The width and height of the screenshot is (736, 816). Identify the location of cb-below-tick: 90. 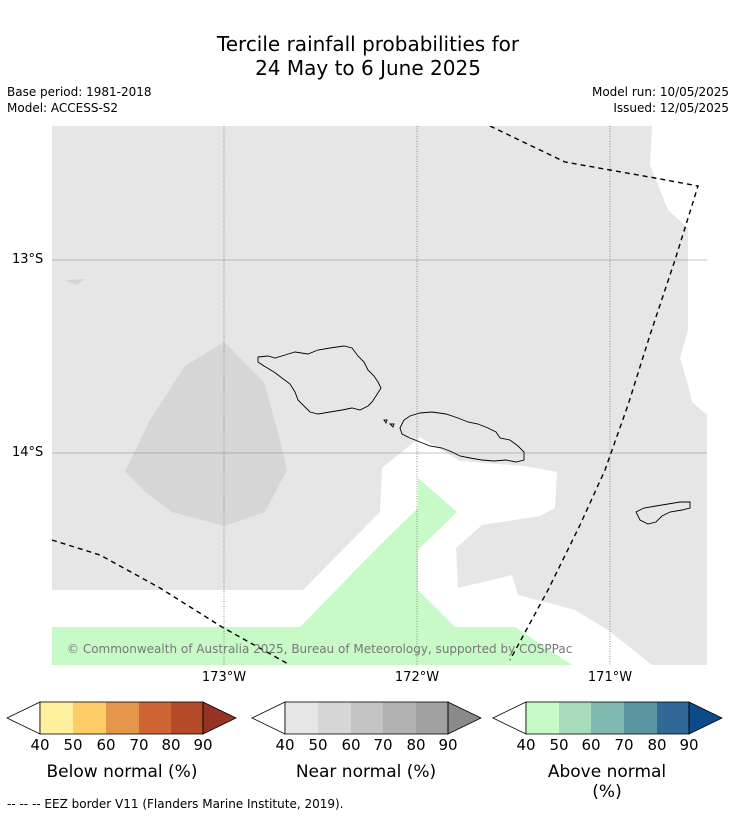
(203, 745).